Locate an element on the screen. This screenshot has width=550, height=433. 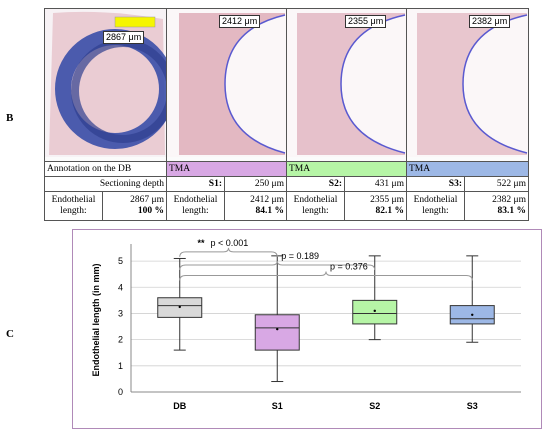
s2-header: TMA is located at coordinates (346, 169).